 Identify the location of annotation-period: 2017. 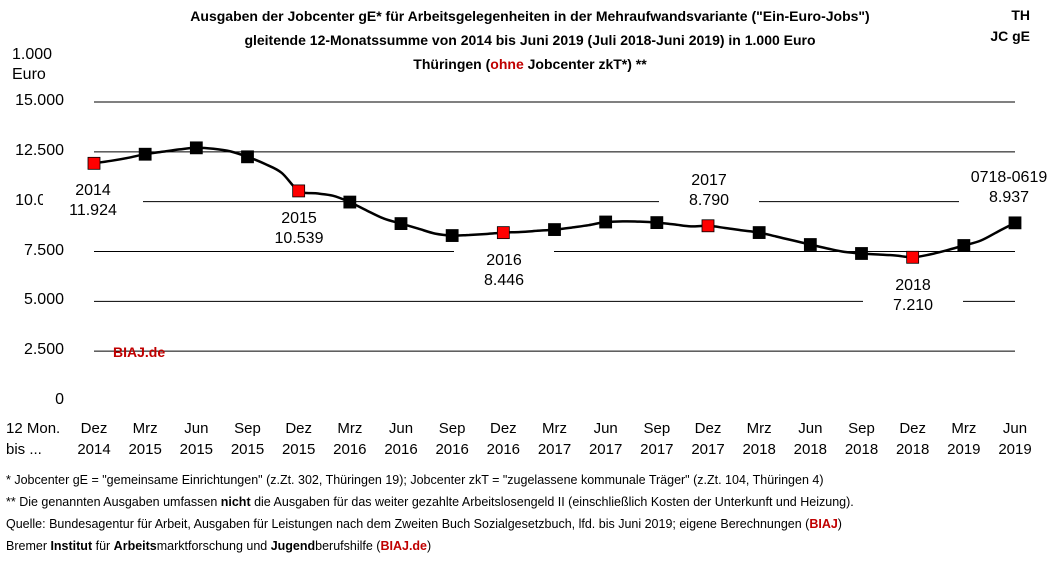
(709, 181).